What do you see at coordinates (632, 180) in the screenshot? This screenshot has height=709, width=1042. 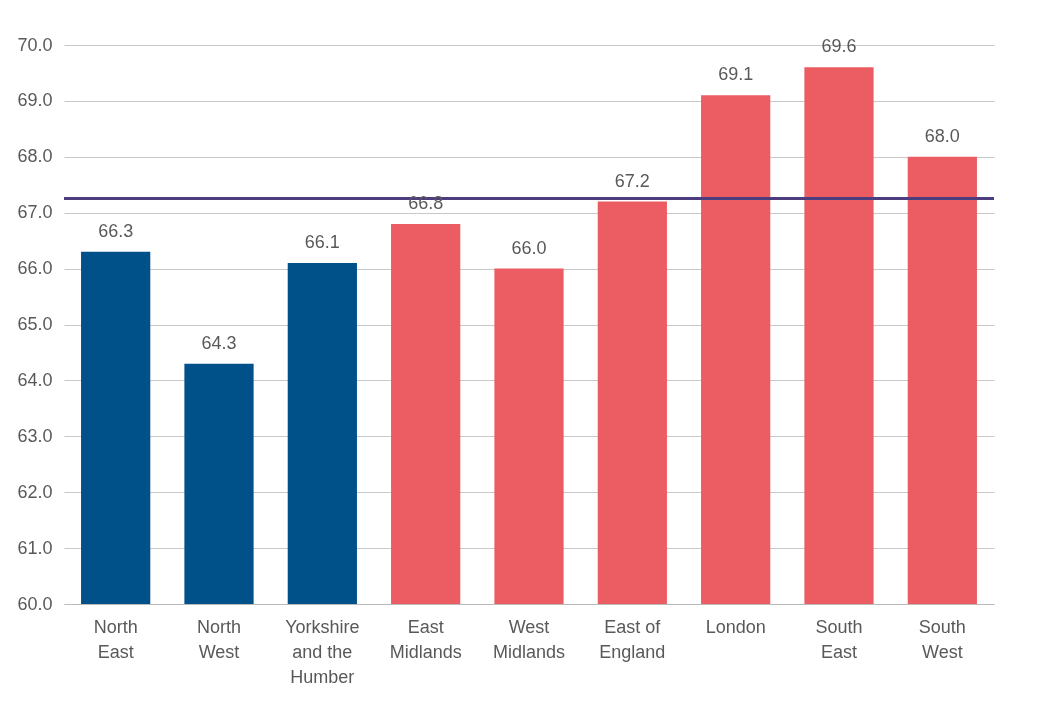 I see `data-label: 67.2` at bounding box center [632, 180].